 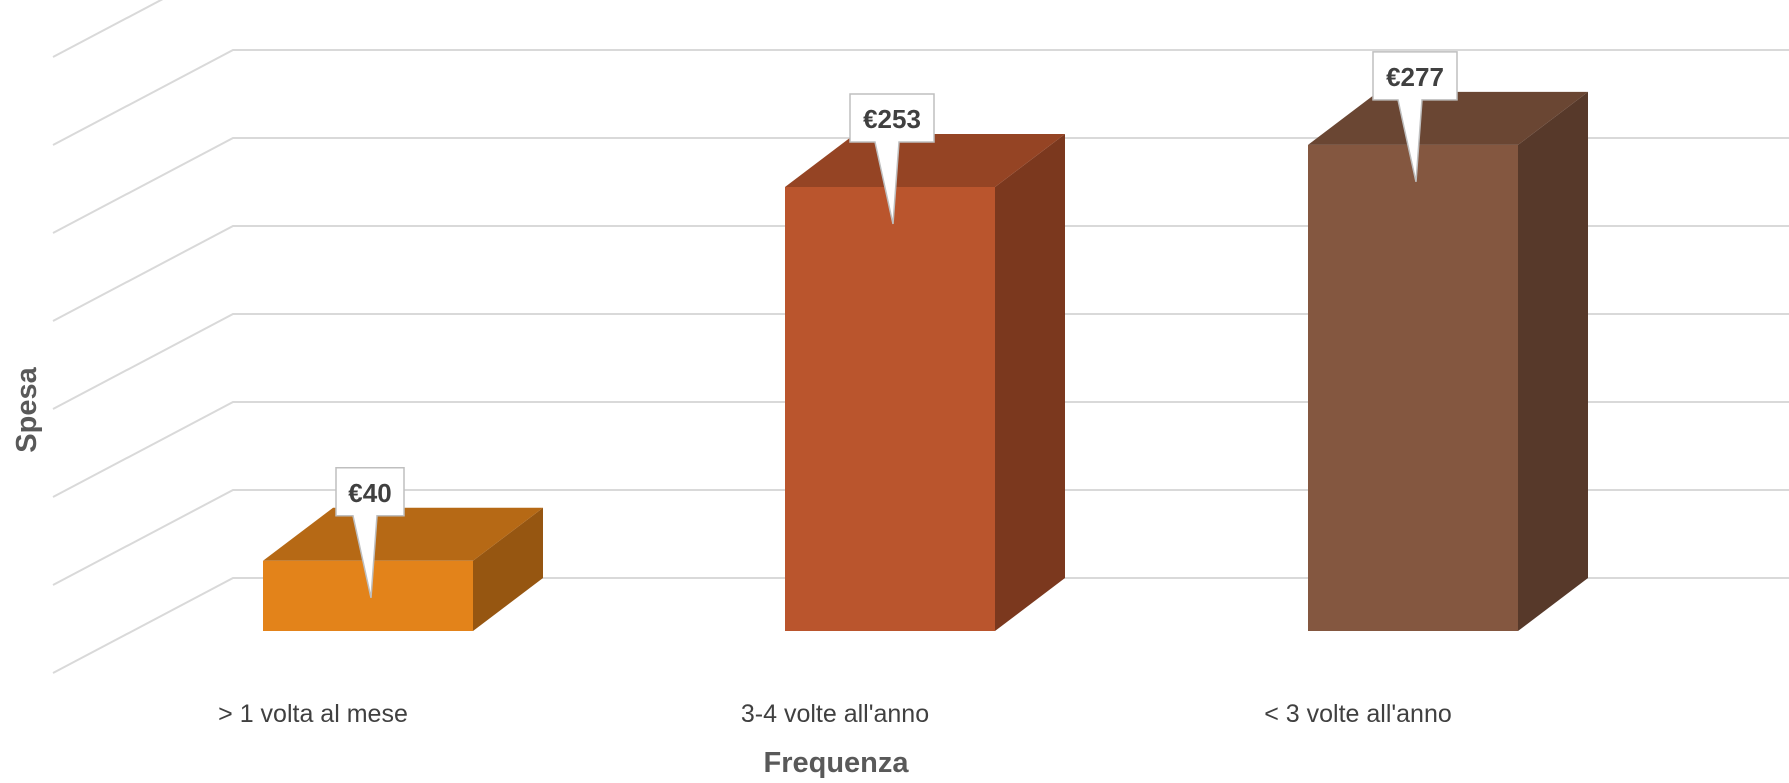 I want to click on data-label: €277, so click(x=1415, y=117).